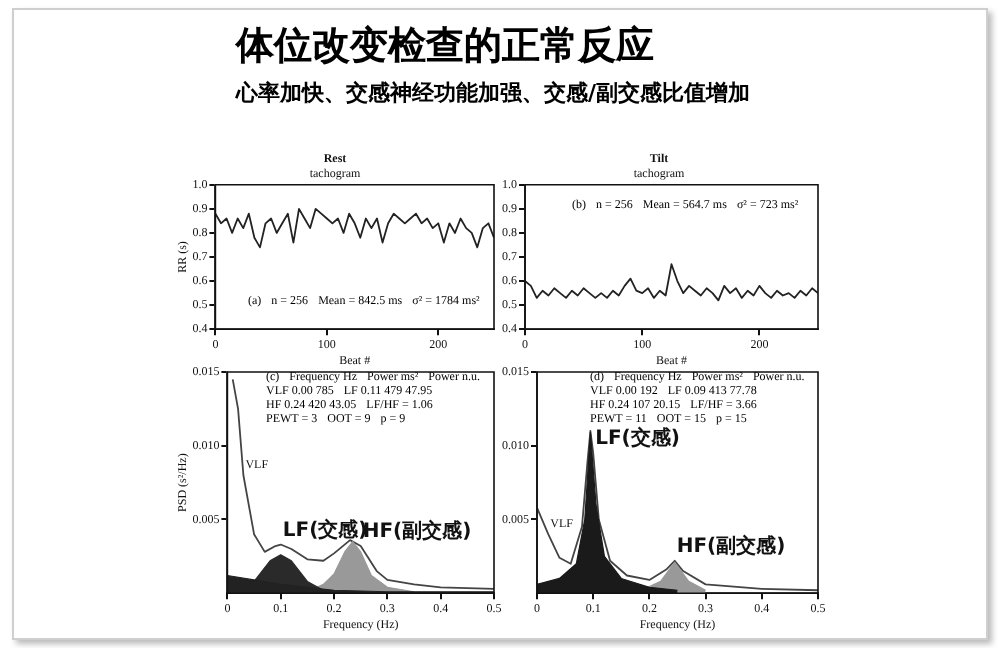  I want to click on text: 心率加快、交感神经功能加强、交感/副交感比值增加, so click(494, 93).